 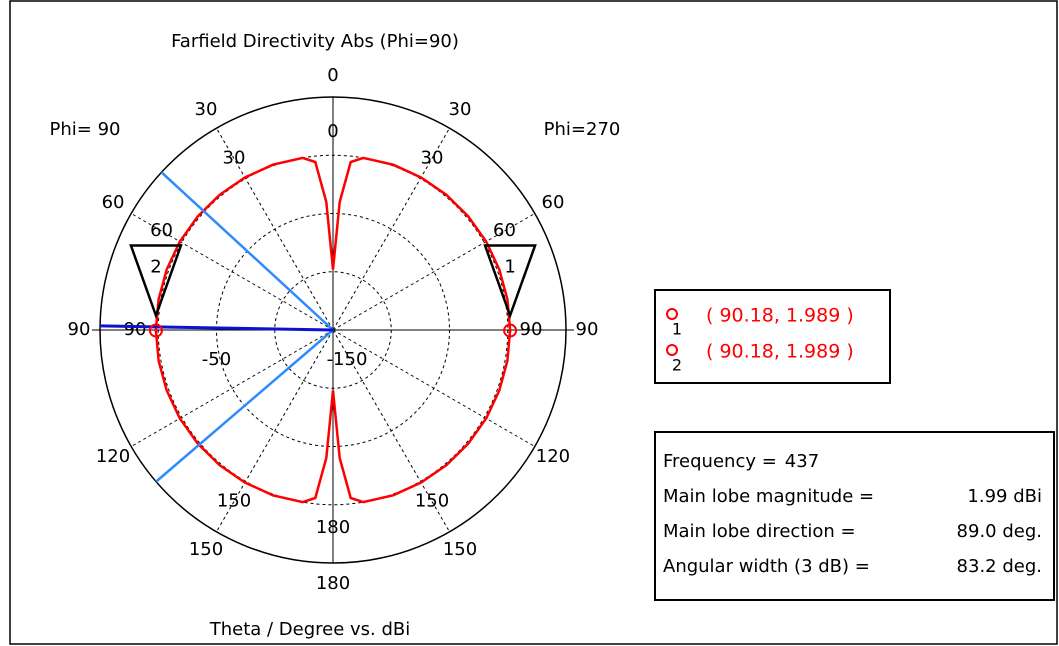 I want to click on x-axis-label: Theta / Degree vs. dBi, so click(x=310, y=629).